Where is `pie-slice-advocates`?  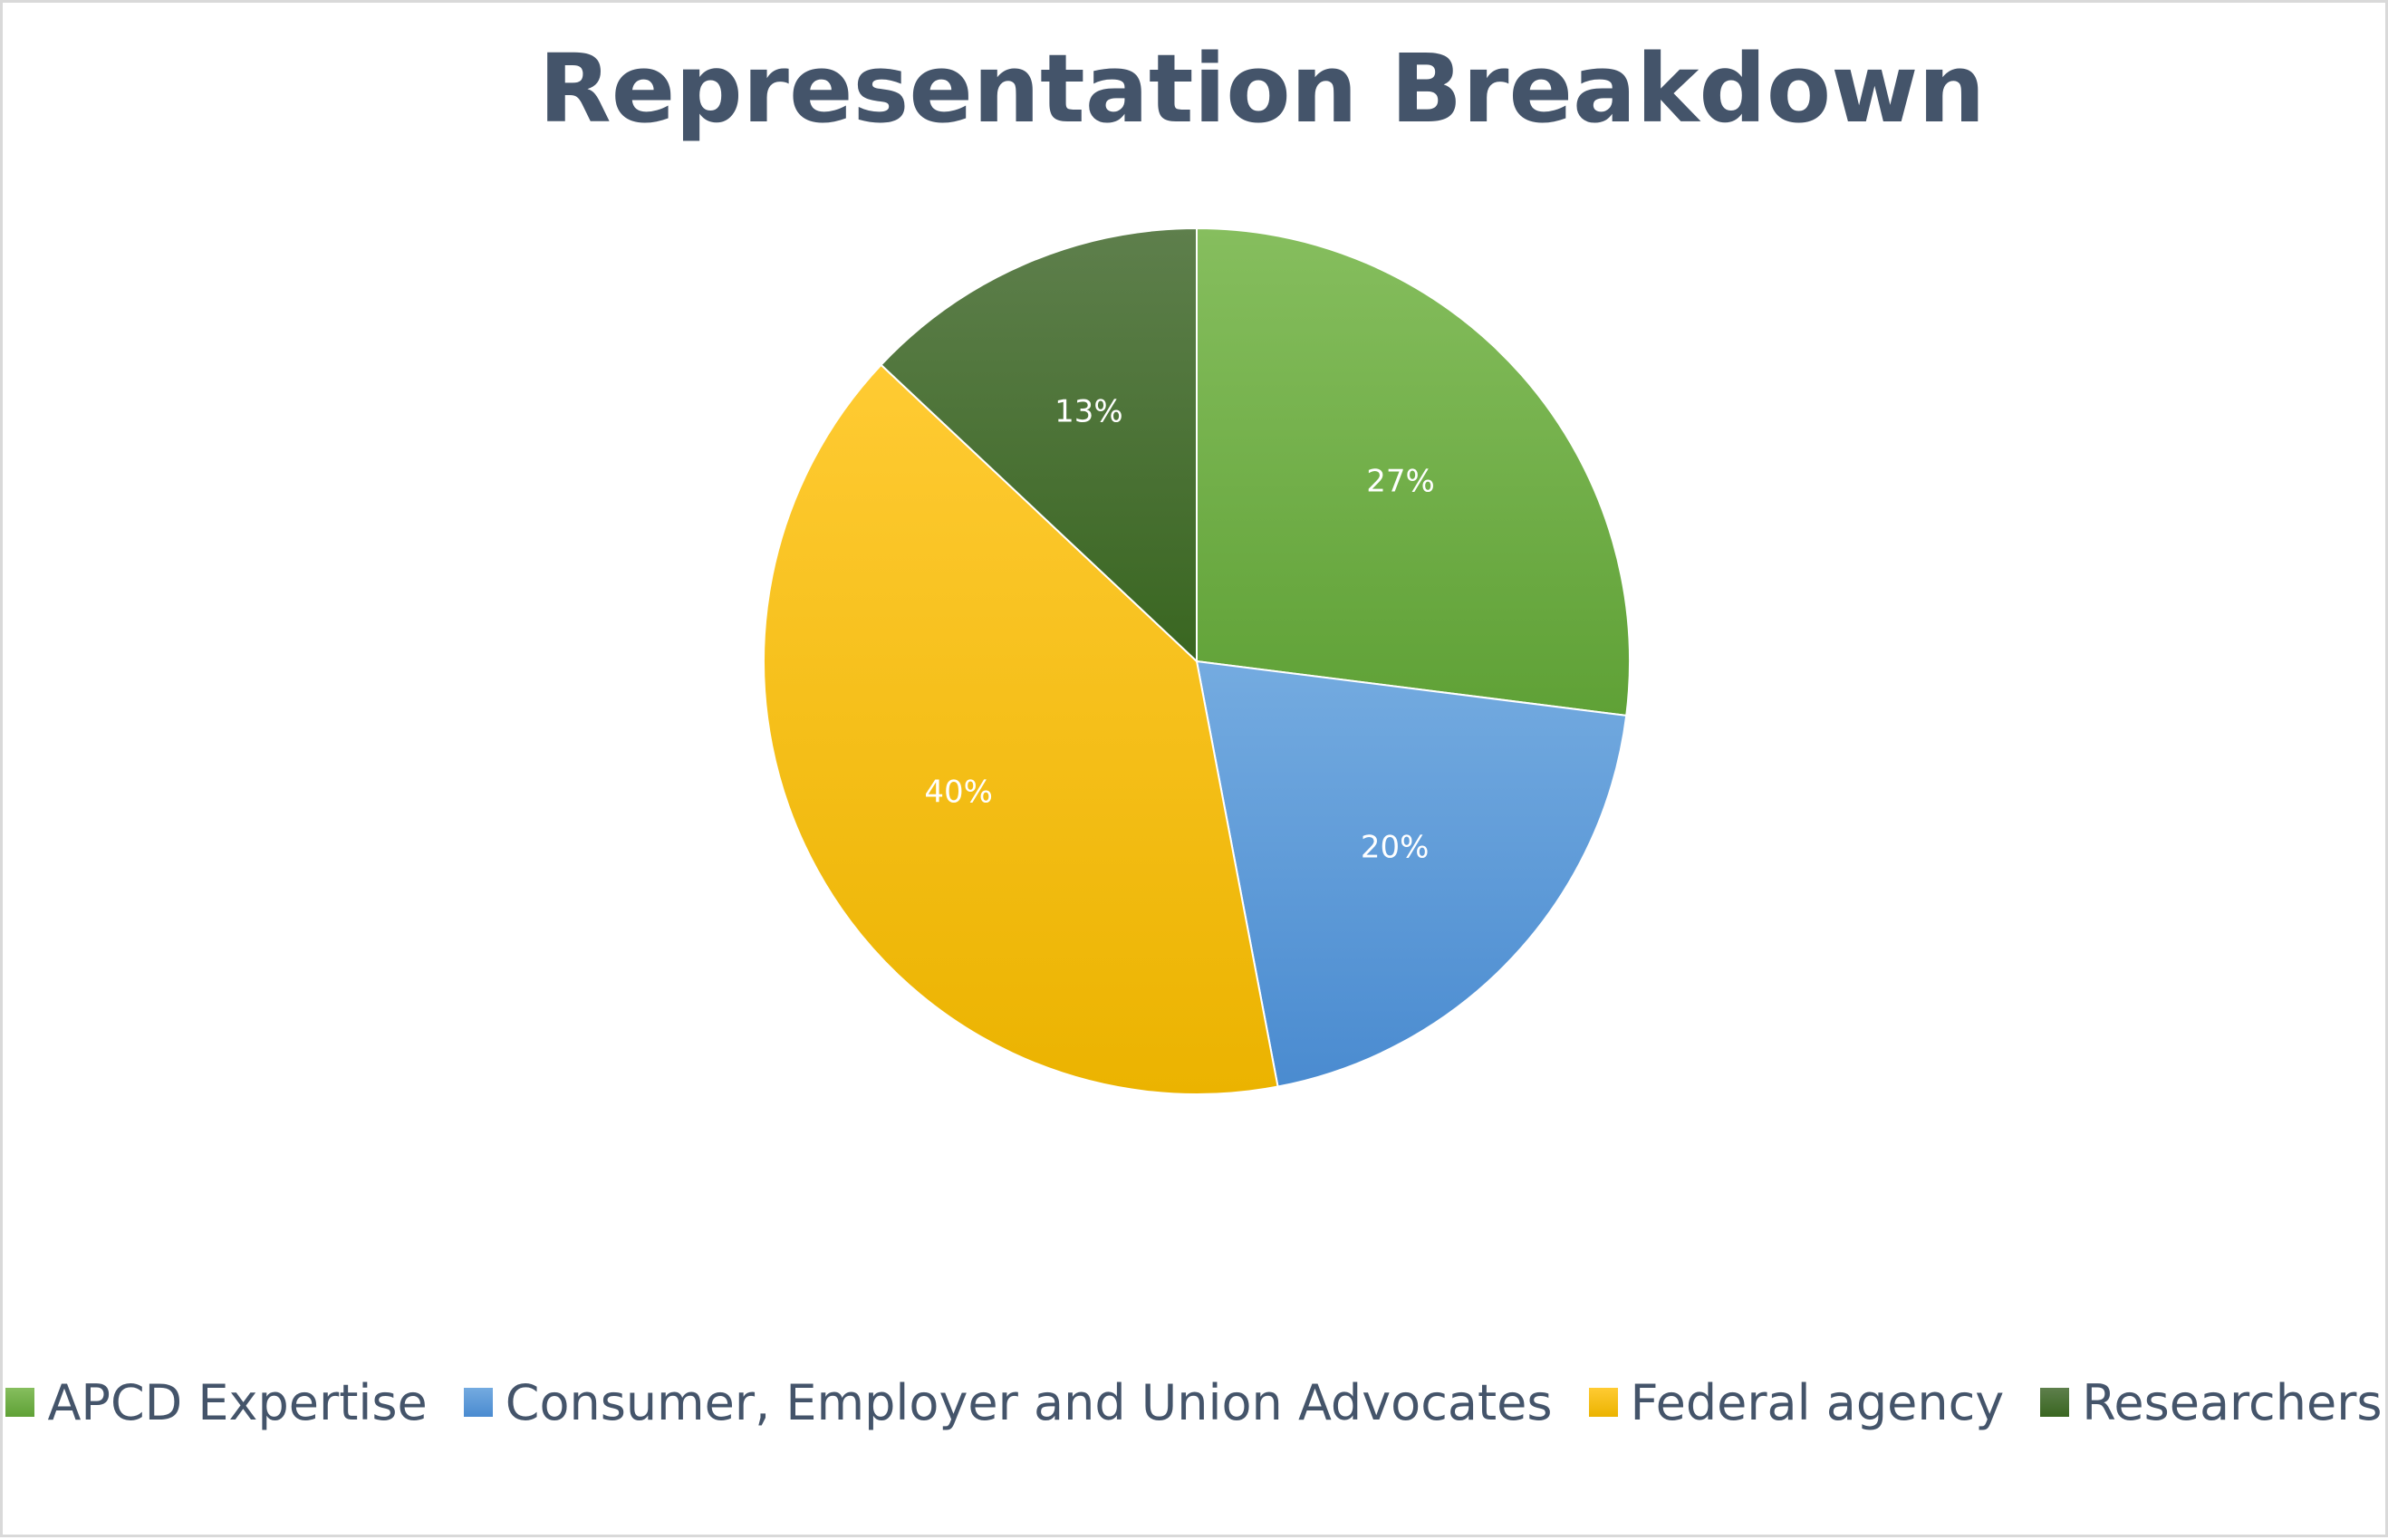
pie-slice-advocates is located at coordinates (1412, 873).